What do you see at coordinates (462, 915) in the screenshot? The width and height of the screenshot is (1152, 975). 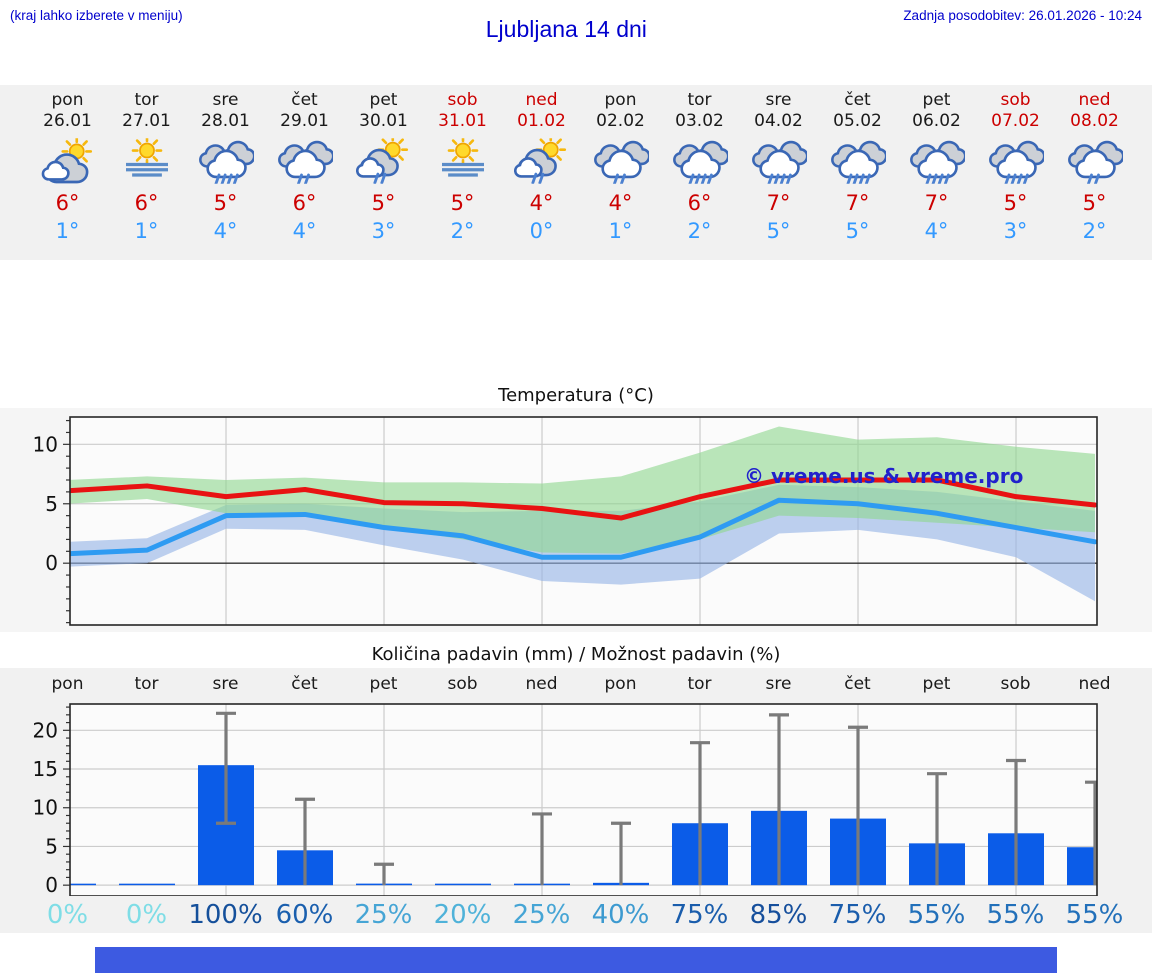 I see `precip-probability: 20%` at bounding box center [462, 915].